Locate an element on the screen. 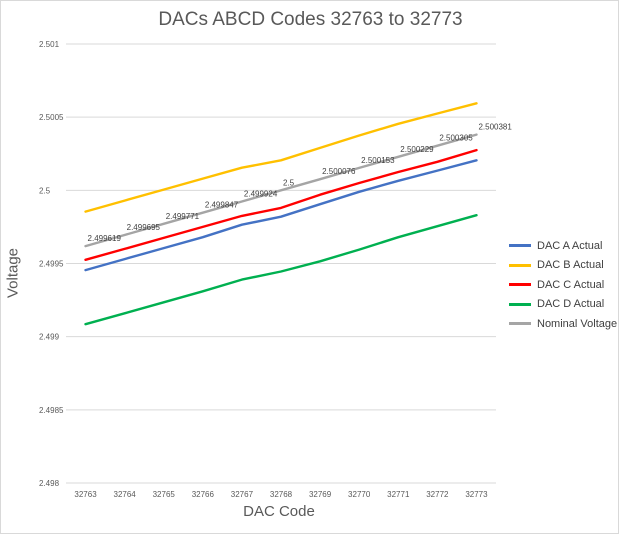 The width and height of the screenshot is (619, 535). legend-entry-dac-a: DAC A Actual is located at coordinates (563, 246).